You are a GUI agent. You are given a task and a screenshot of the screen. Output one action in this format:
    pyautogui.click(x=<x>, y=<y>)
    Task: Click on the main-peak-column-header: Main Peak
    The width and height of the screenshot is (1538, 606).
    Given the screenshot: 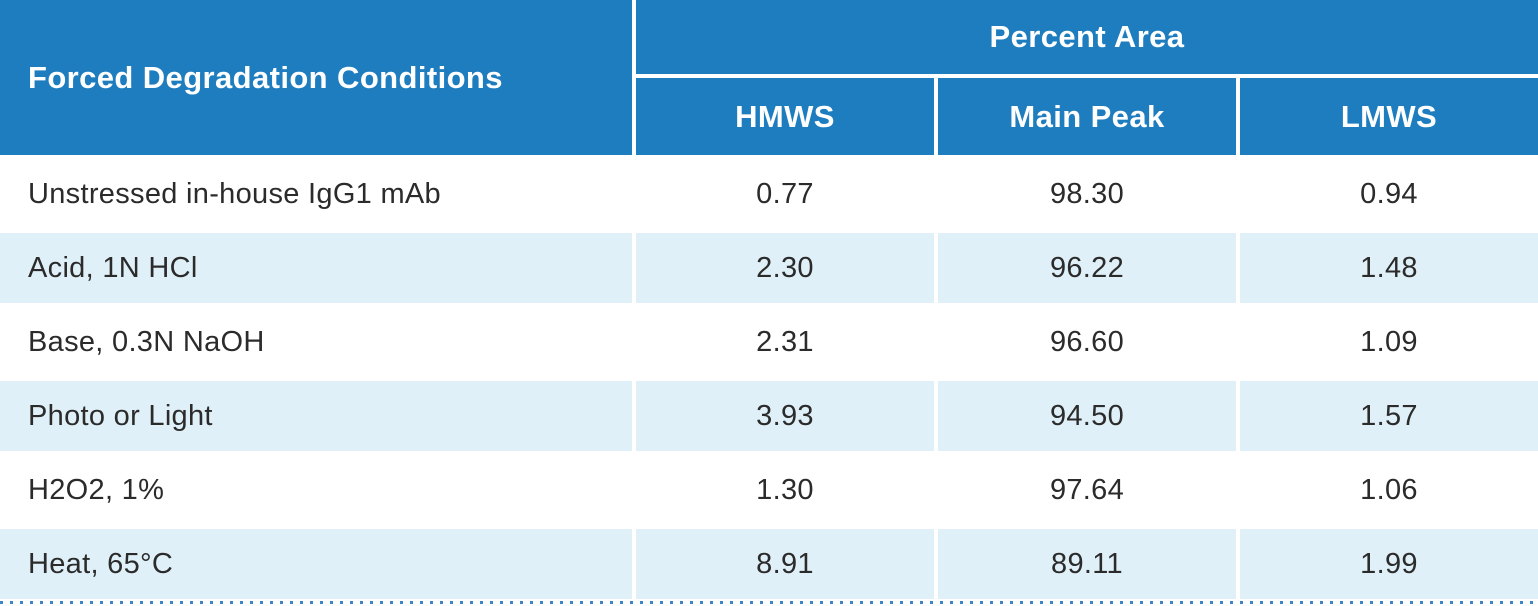 What is the action you would take?
    pyautogui.click(x=1087, y=116)
    